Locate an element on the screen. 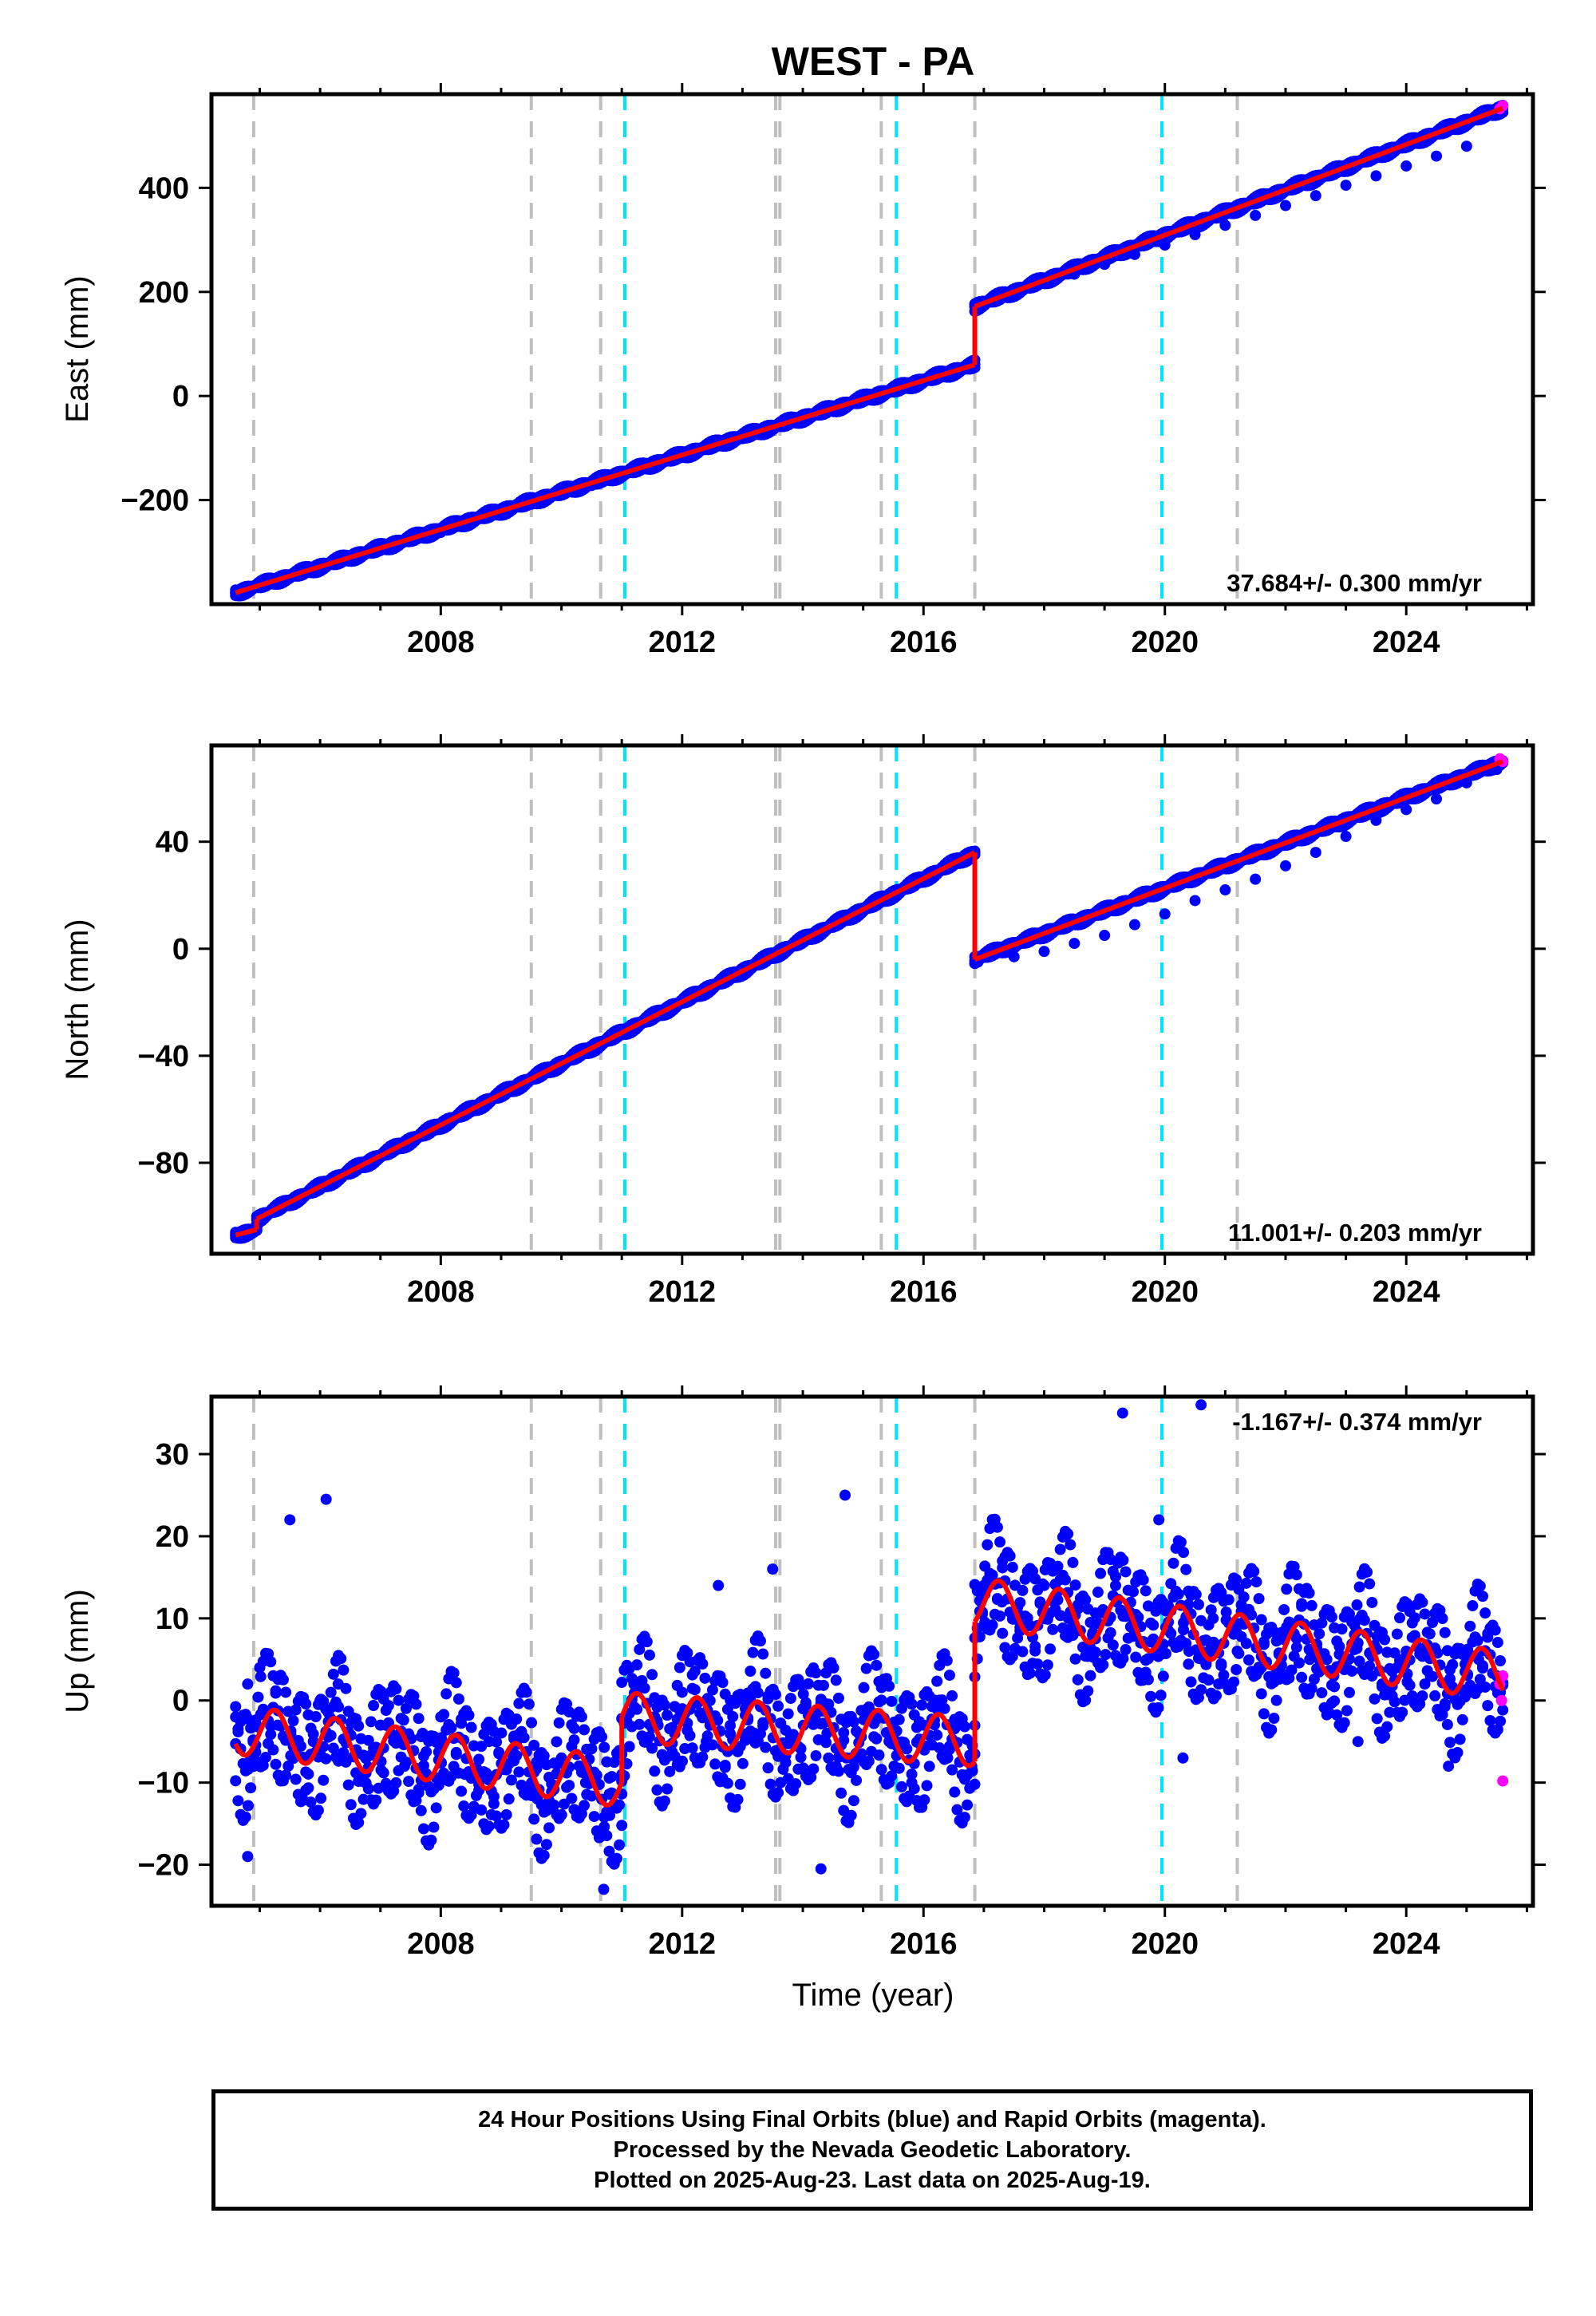  north-model-curve is located at coordinates (615, 1036).